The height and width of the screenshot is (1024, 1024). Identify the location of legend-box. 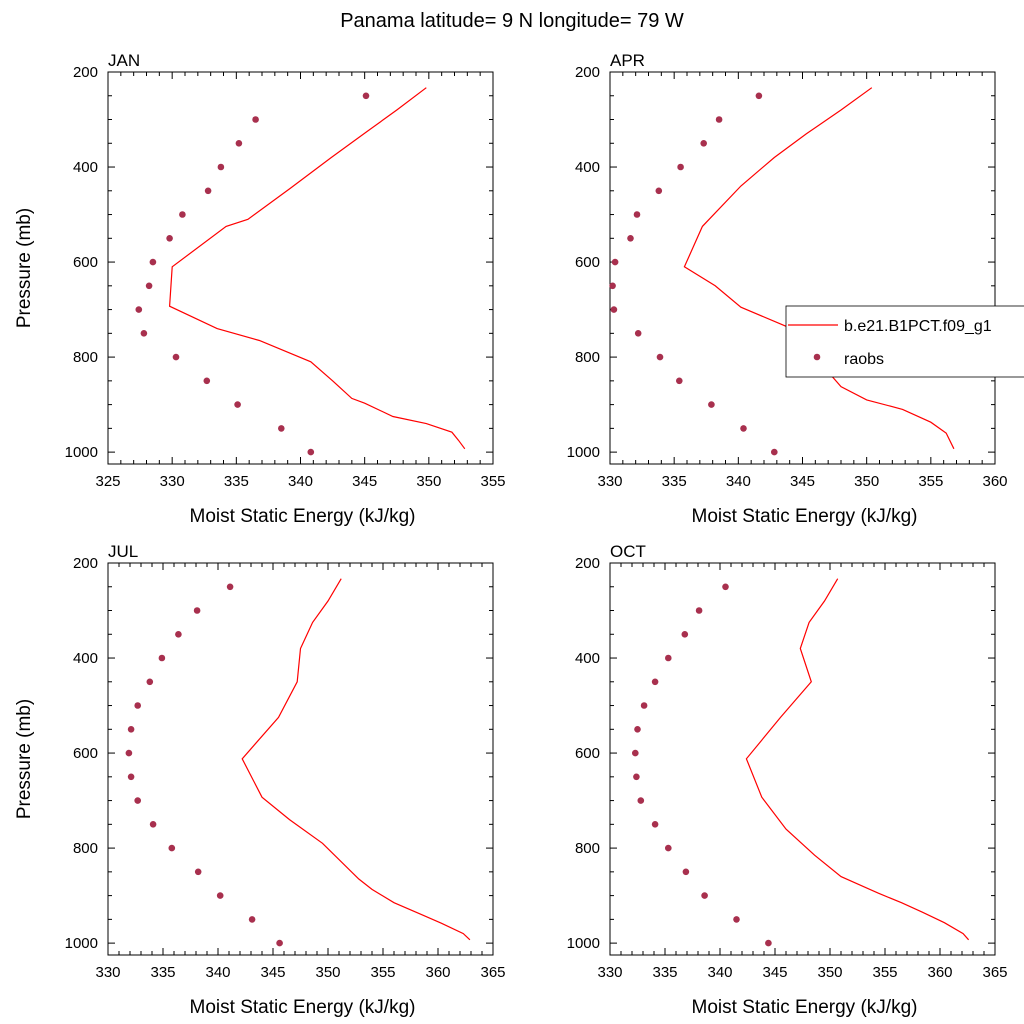
(904, 341).